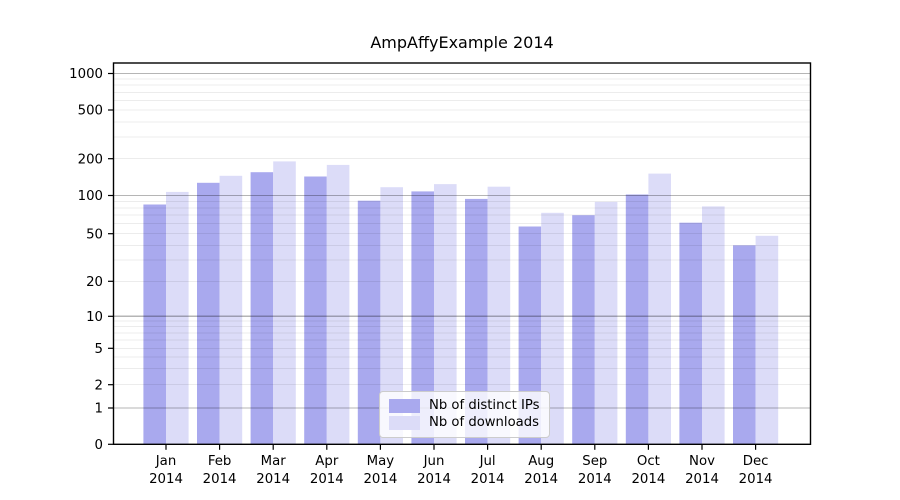 The image size is (900, 500). I want to click on bar-downloads-mar, so click(284, 303).